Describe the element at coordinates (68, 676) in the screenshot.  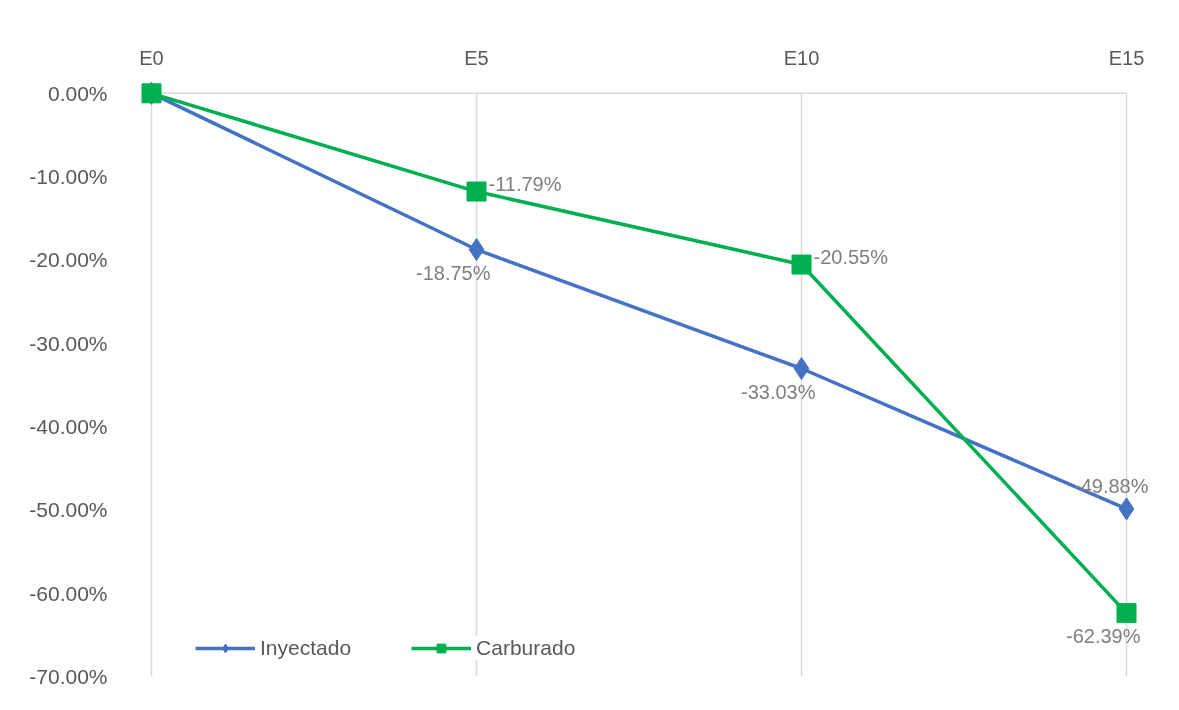
I see `y-tick-label: -70.00%` at that location.